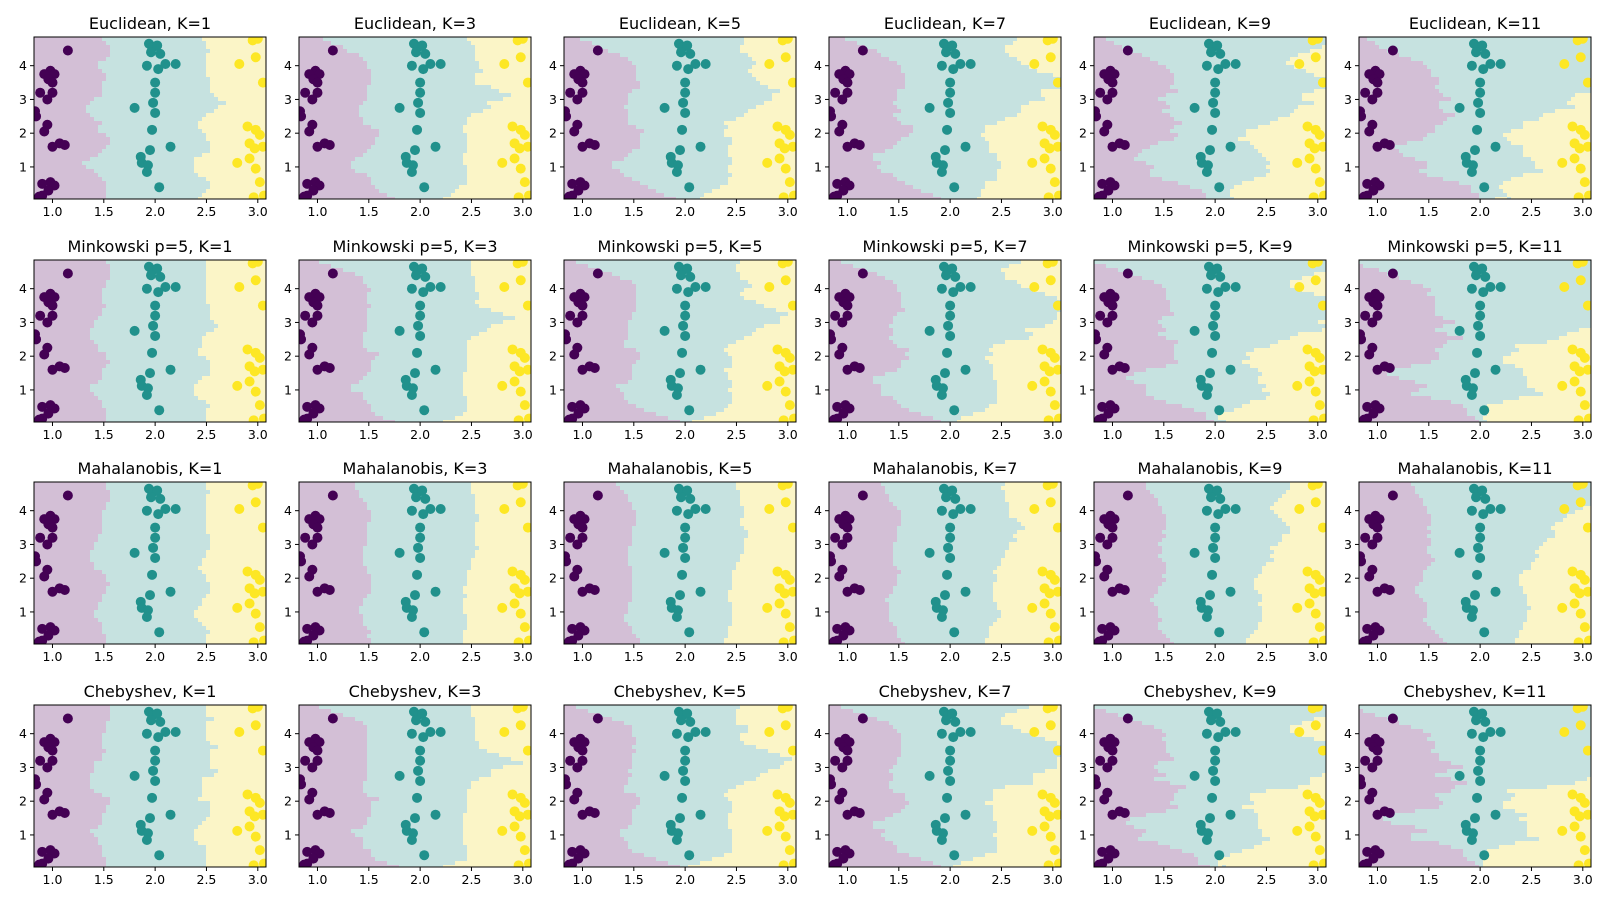  What do you see at coordinates (1210, 563) in the screenshot?
I see `decision-region` at bounding box center [1210, 563].